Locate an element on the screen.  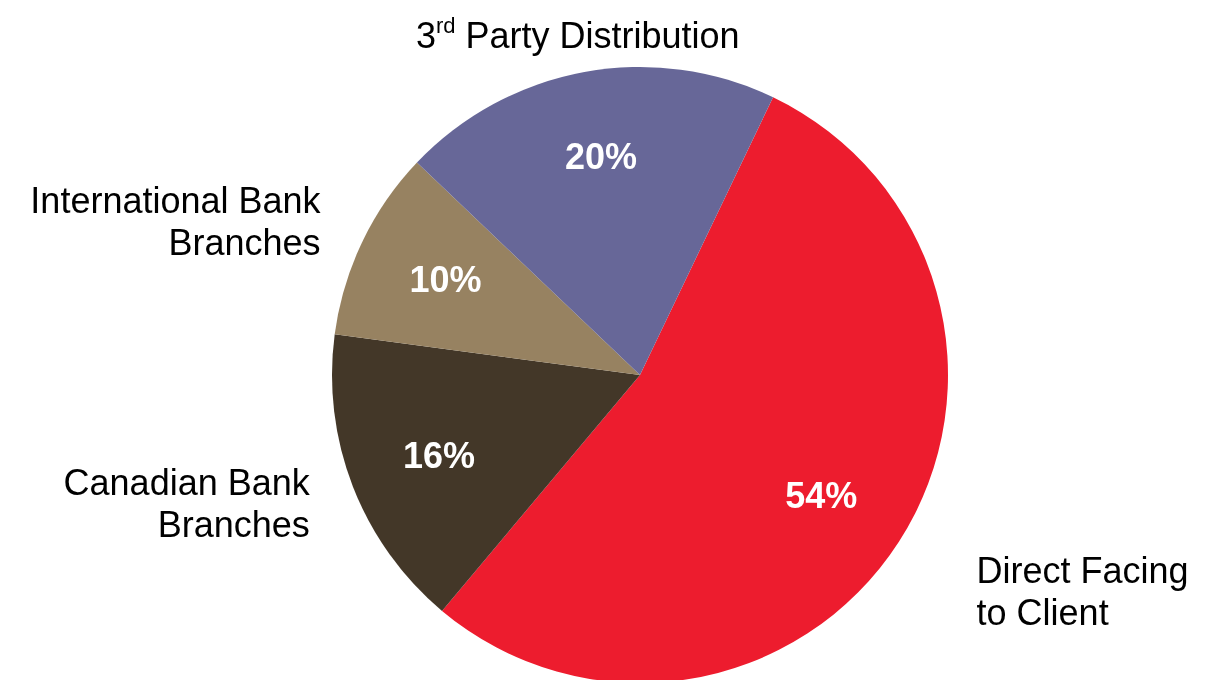
data-label: 16% is located at coordinates (439, 455).